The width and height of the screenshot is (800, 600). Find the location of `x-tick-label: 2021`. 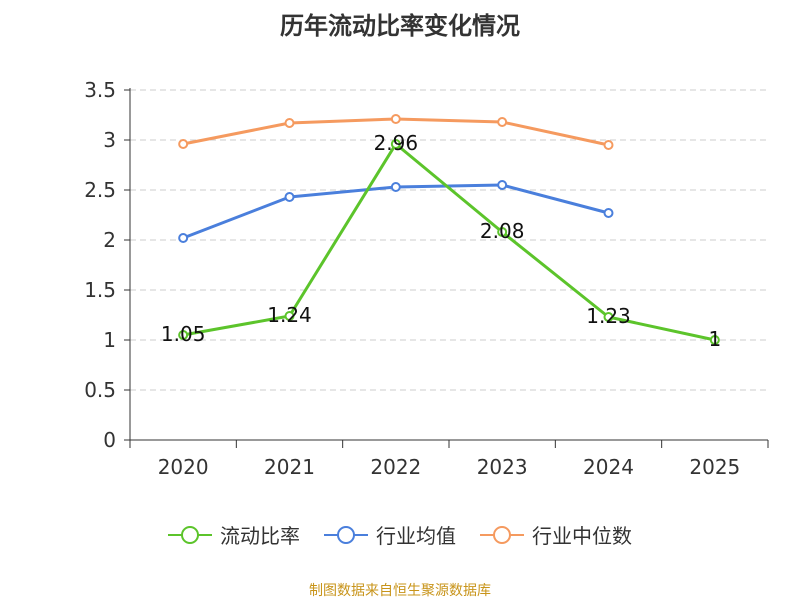

x-tick-label: 2021 is located at coordinates (289, 467).